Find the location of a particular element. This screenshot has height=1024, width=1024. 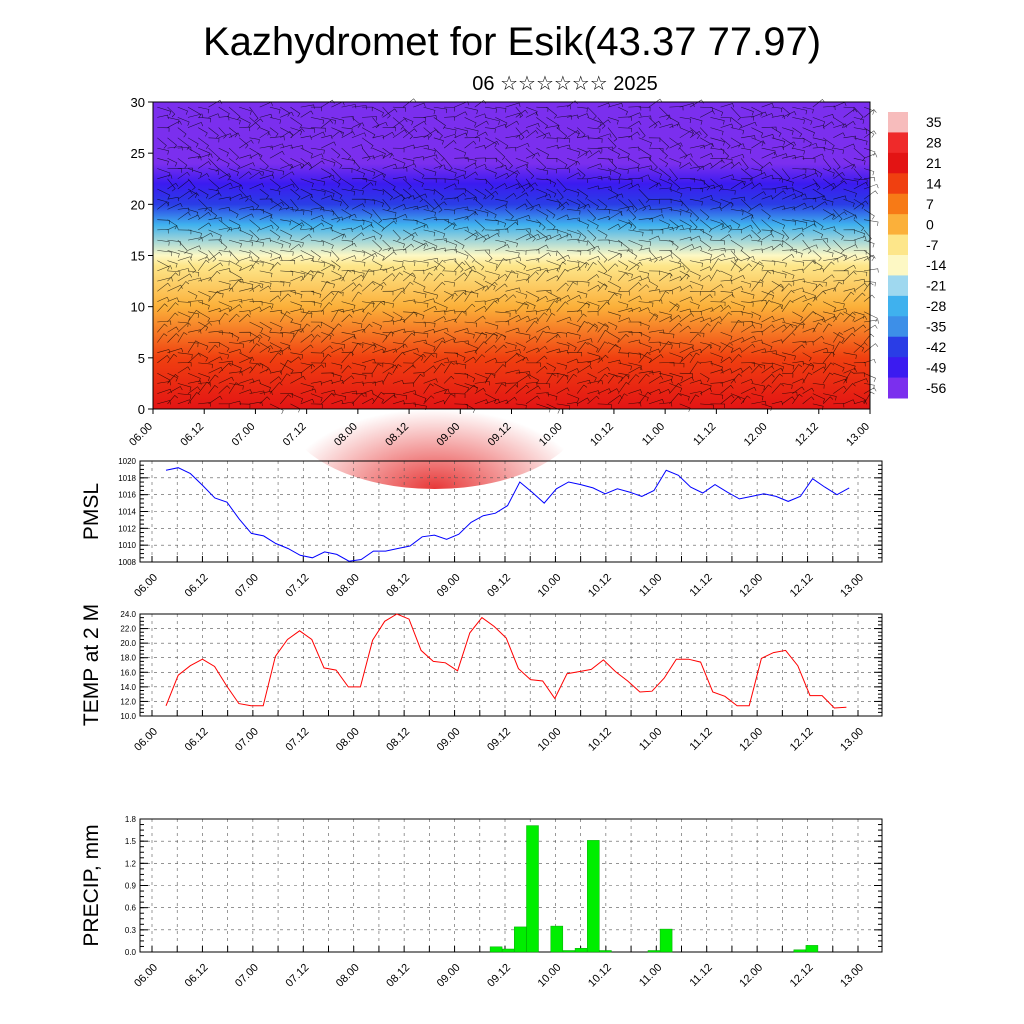

x-tick-label: 10.12 is located at coordinates (600, 740).